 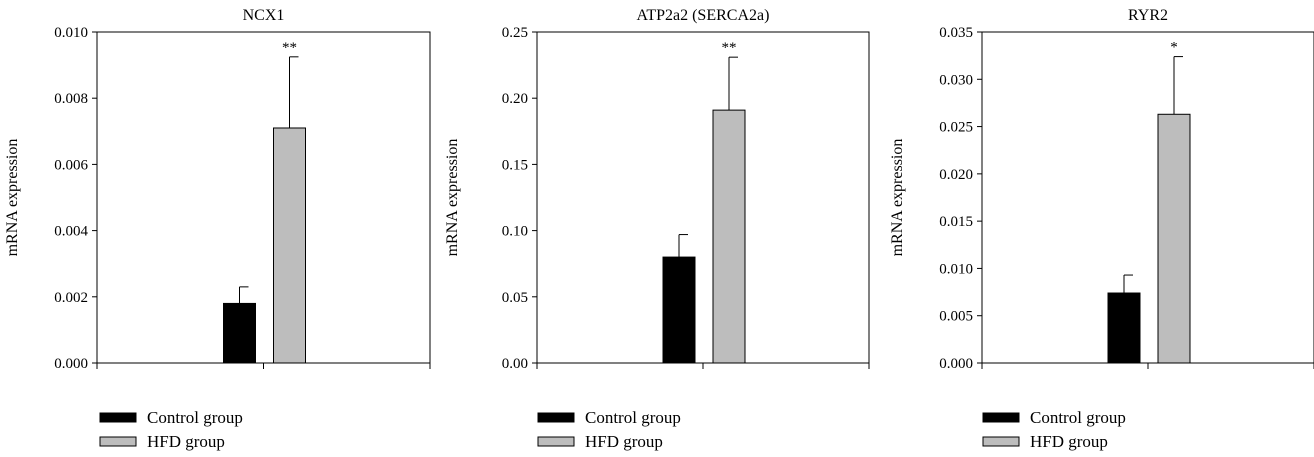 I want to click on y-tick-label: 0.00, so click(x=515, y=364).